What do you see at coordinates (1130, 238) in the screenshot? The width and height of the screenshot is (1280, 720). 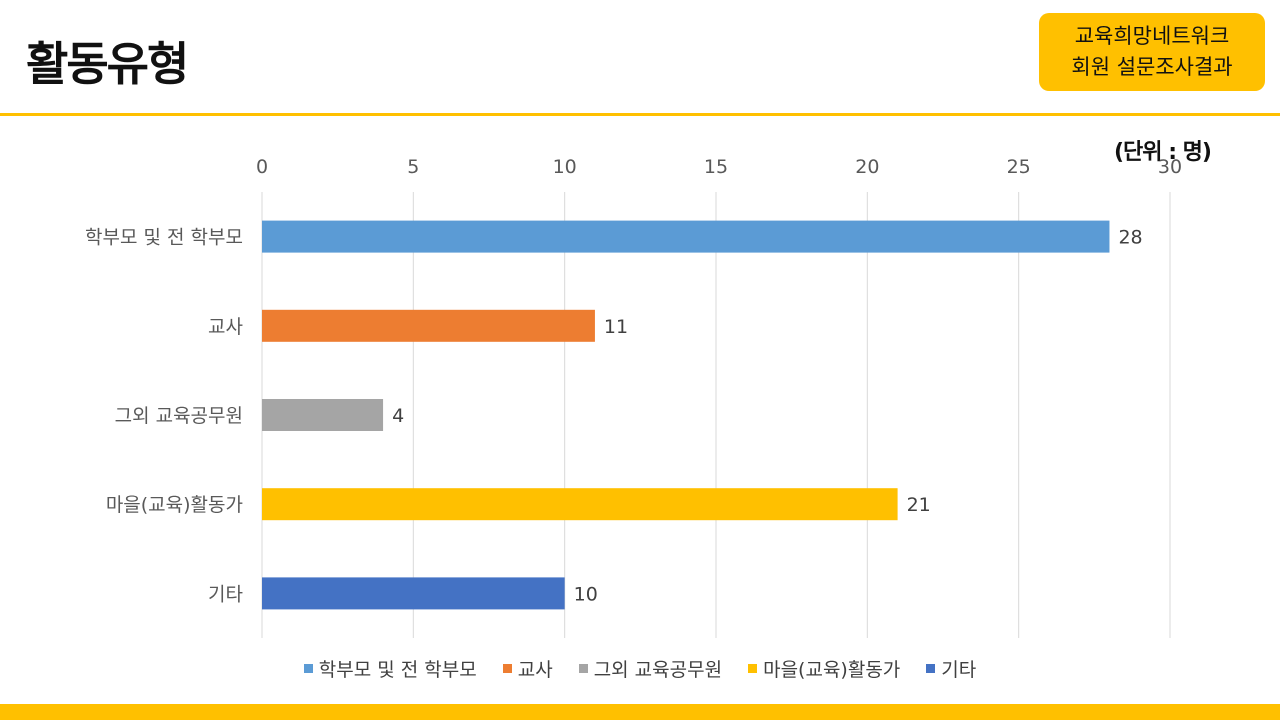 I see `data-label: 28` at bounding box center [1130, 238].